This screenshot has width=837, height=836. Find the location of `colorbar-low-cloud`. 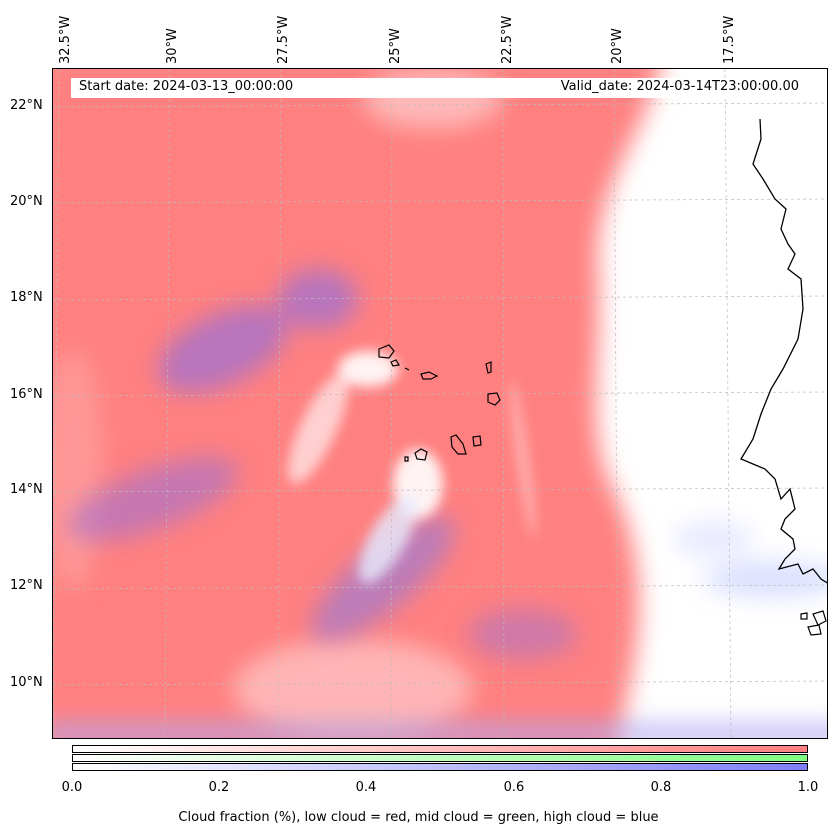

colorbar-low-cloud is located at coordinates (440, 749).